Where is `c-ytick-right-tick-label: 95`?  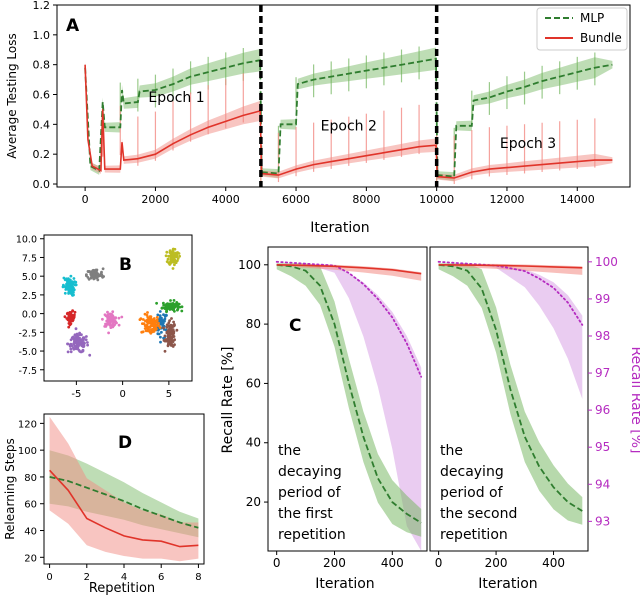
c-ytick-right-tick-label: 95 is located at coordinates (602, 447).